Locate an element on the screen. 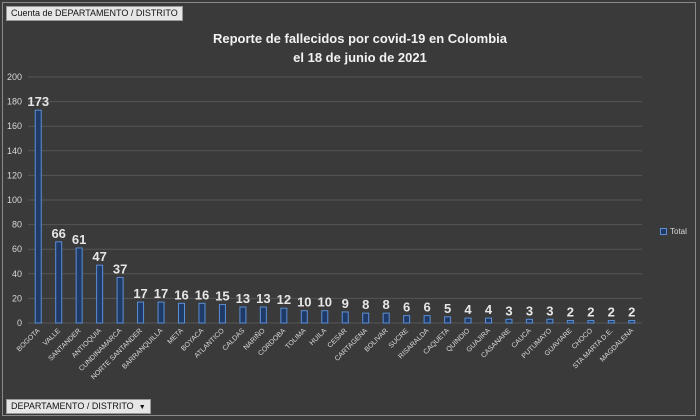  y-tick-label: 140 is located at coordinates (14, 151).